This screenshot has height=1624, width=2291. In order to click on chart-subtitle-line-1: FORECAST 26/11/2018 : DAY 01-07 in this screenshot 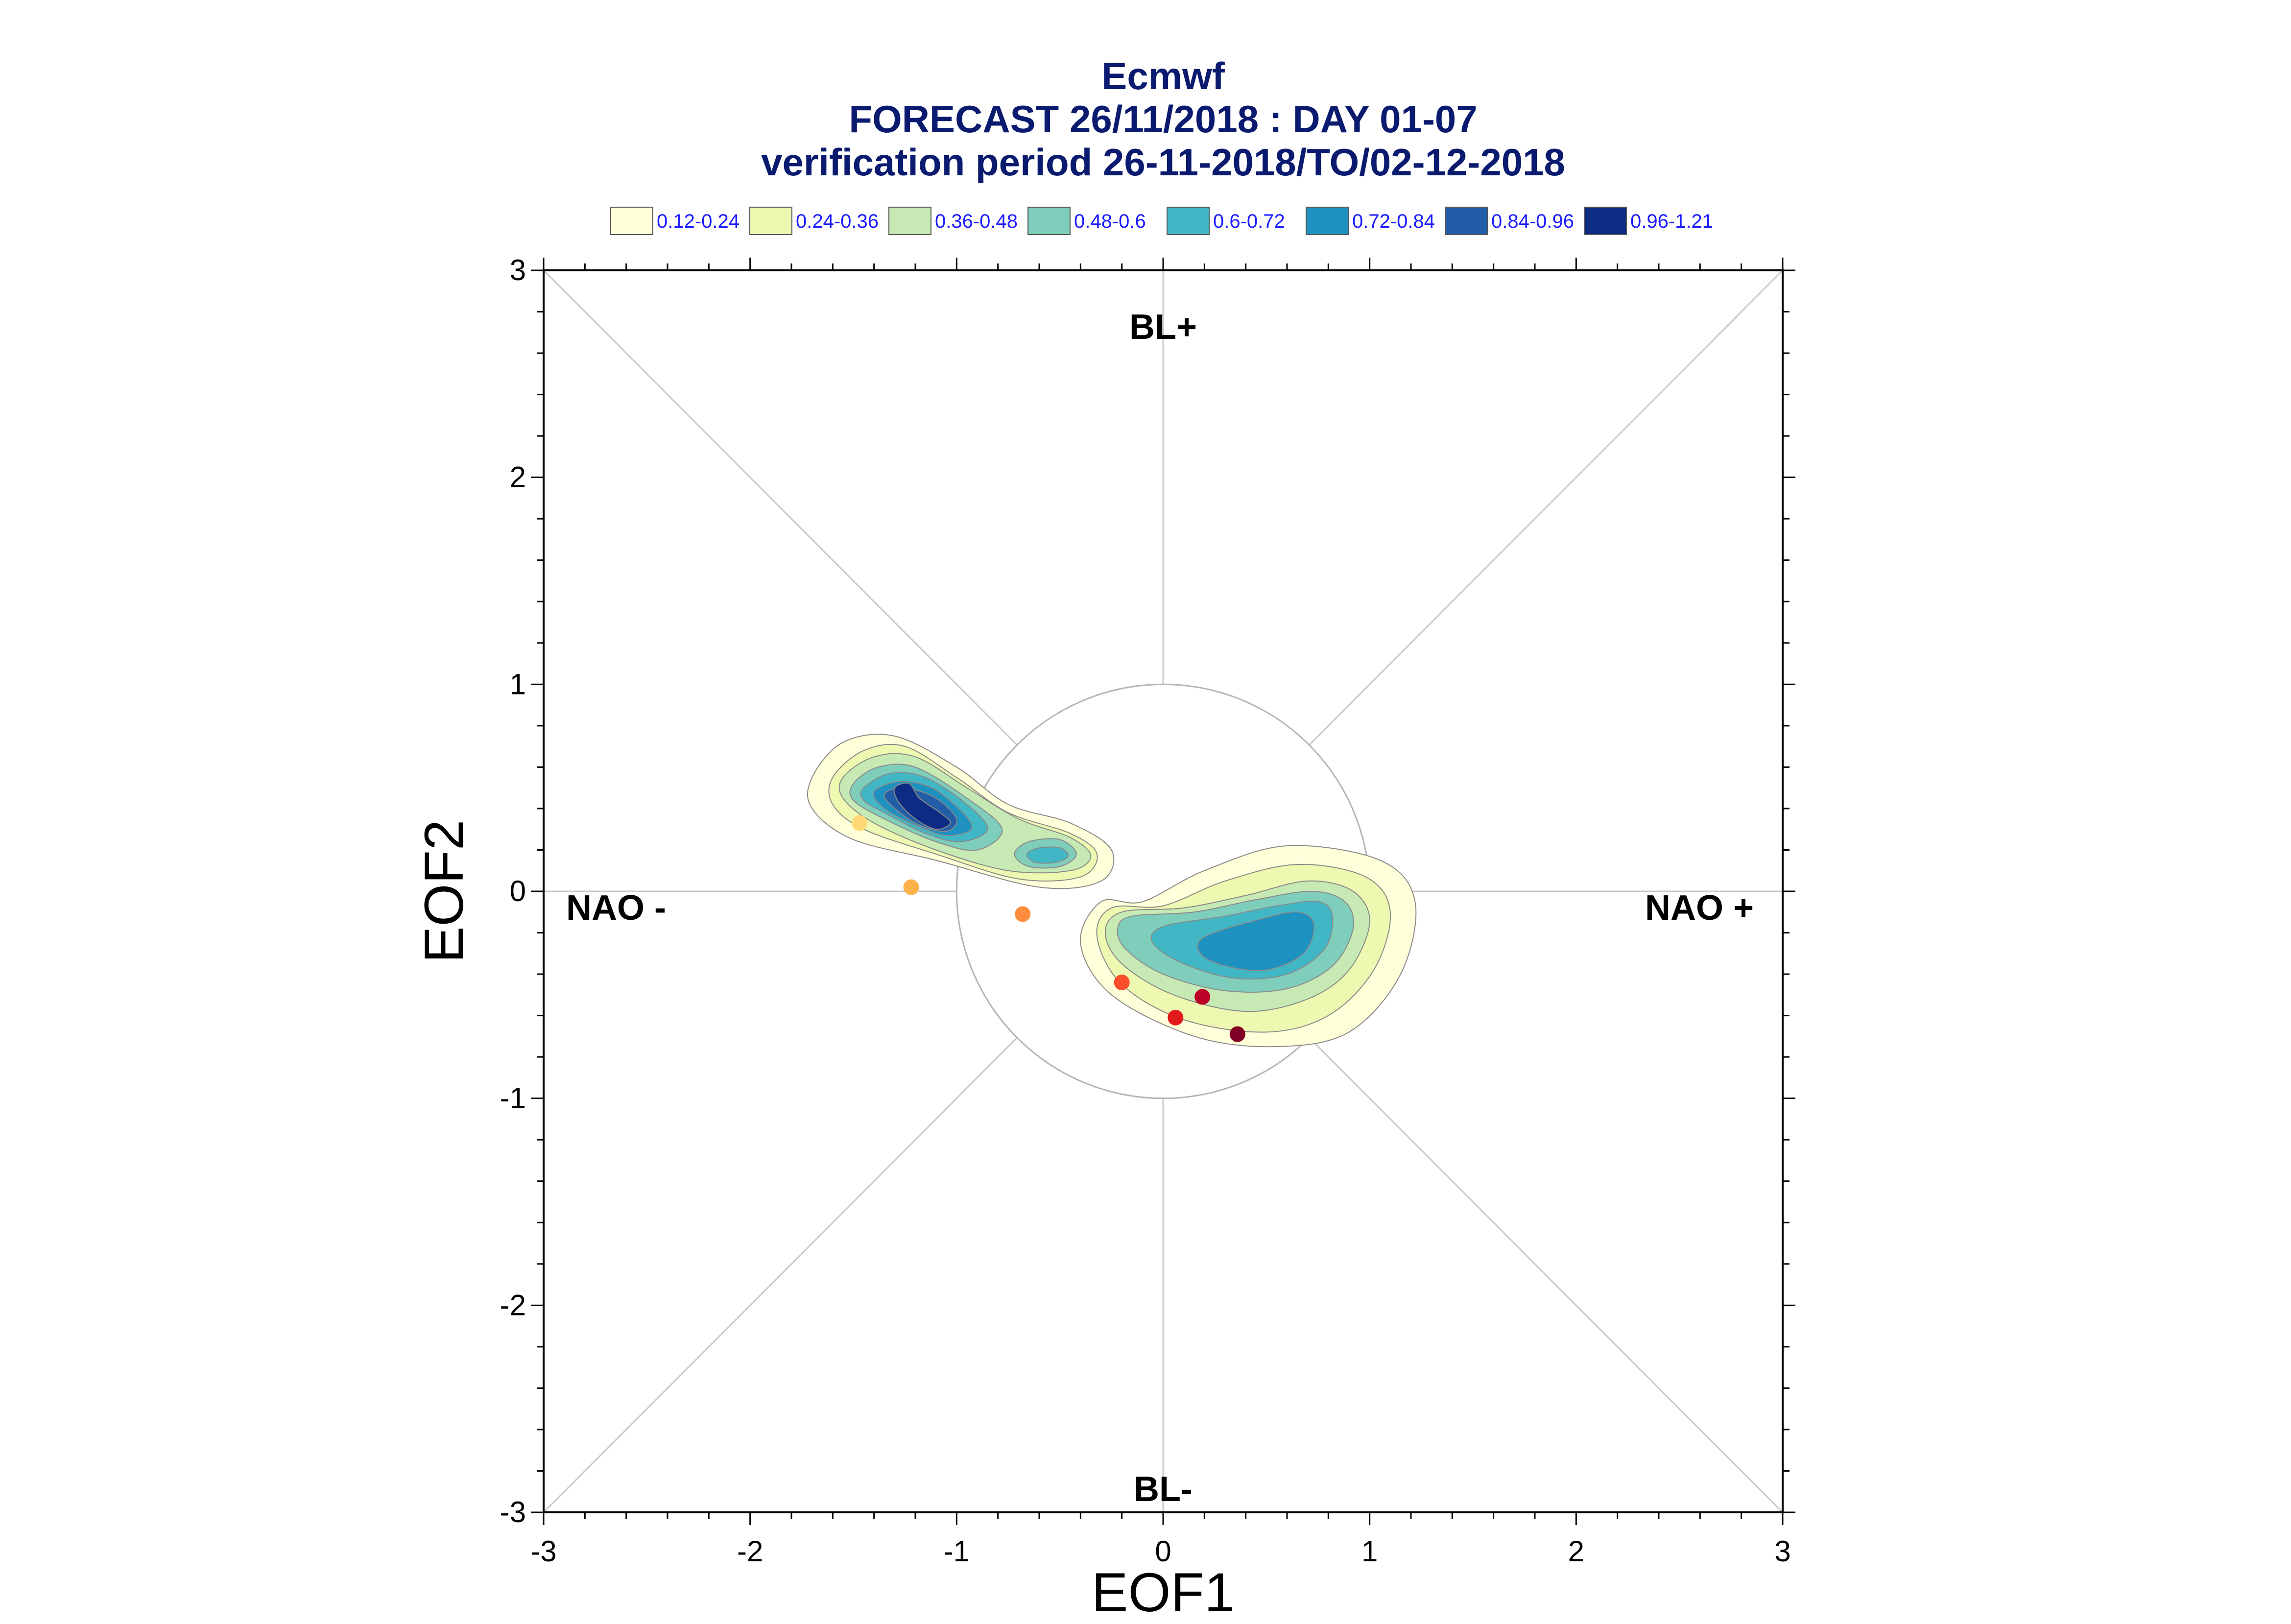, I will do `click(1163, 119)`.